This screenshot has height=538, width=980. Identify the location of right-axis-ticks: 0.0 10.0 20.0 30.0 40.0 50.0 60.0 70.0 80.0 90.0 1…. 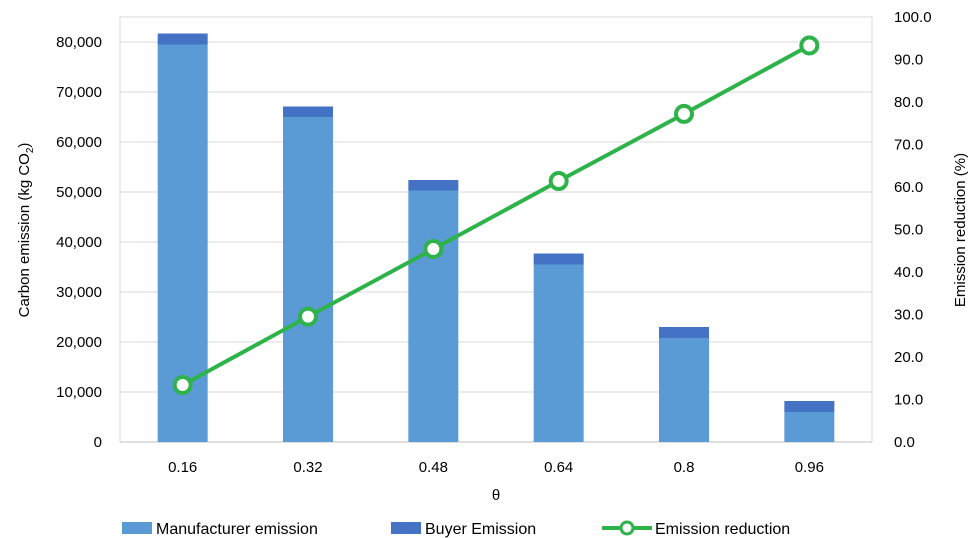
(913, 230).